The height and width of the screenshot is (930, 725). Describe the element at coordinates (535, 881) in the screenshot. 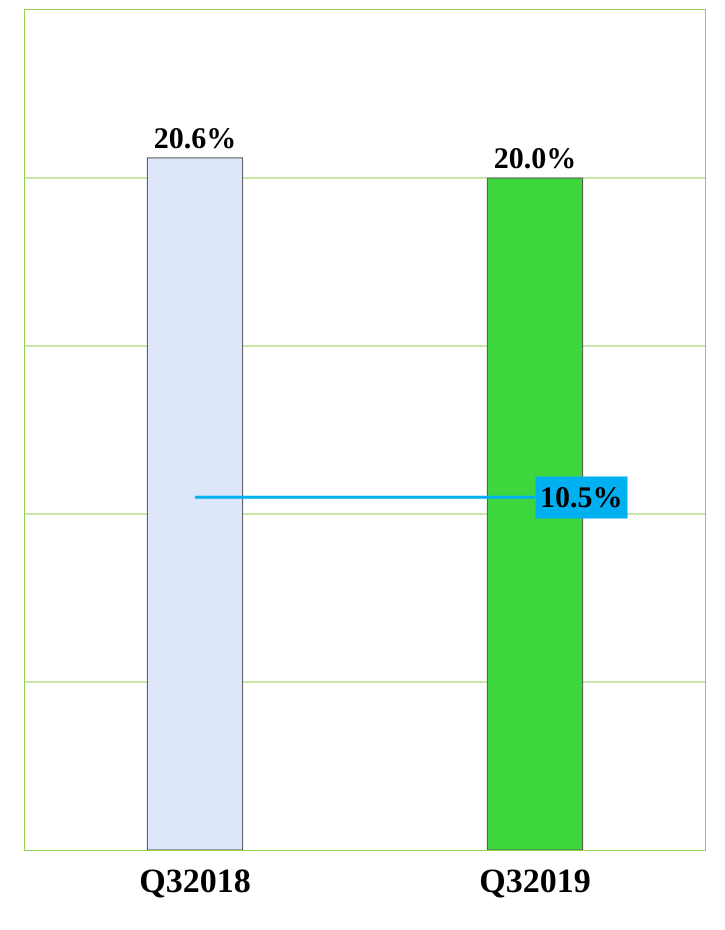

I see `x-tick-label: Q32019` at that location.